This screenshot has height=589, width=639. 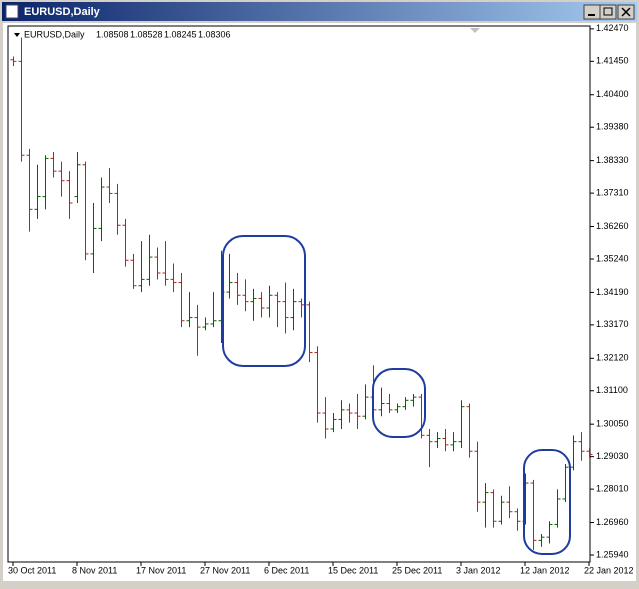 I want to click on y-tick-label: 1.38330, so click(x=612, y=160).